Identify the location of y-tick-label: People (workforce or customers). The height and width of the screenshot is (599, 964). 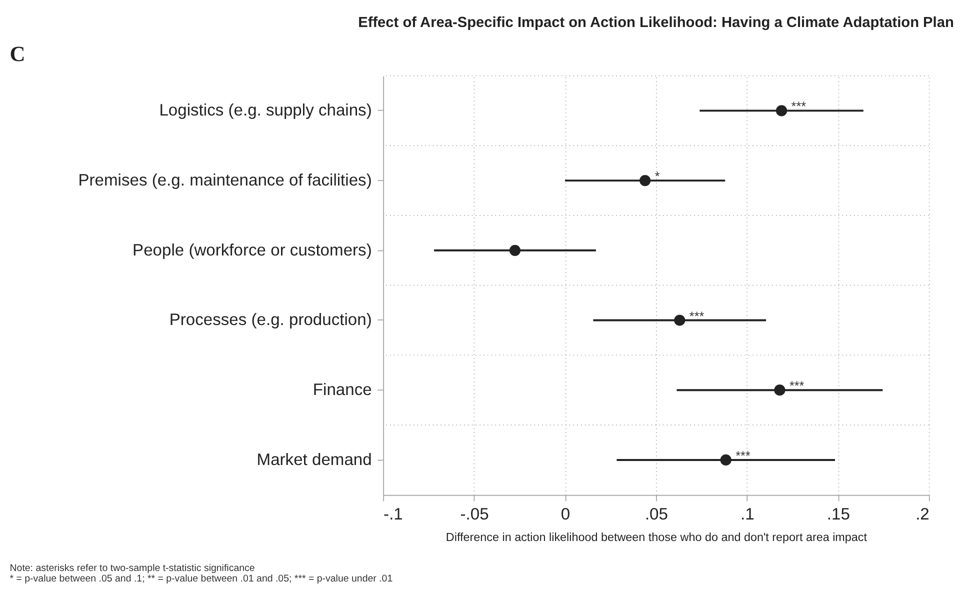
(252, 250).